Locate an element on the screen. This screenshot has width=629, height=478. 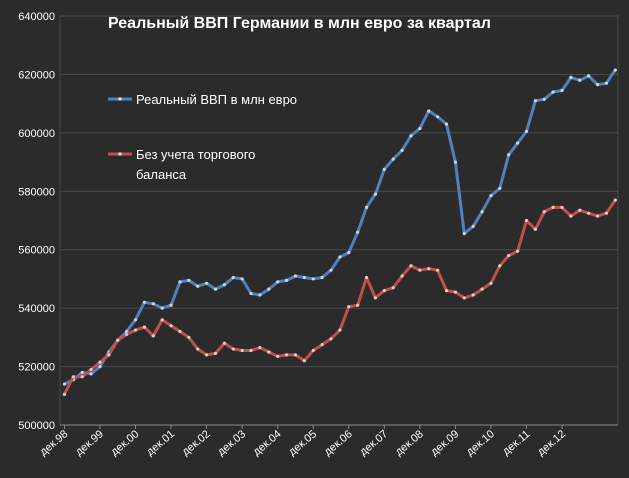
x-tick-label: дек.12 is located at coordinates (551, 443).